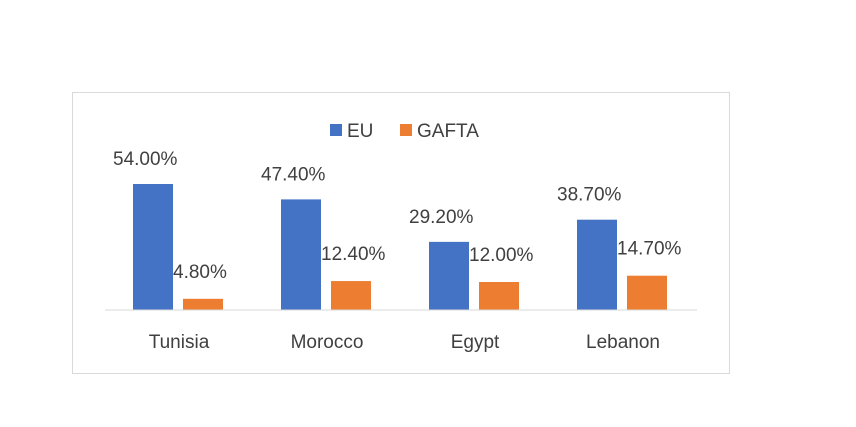 This screenshot has width=856, height=427. Describe the element at coordinates (501, 255) in the screenshot. I see `data-label-gafta-egypt: 12.00%` at that location.